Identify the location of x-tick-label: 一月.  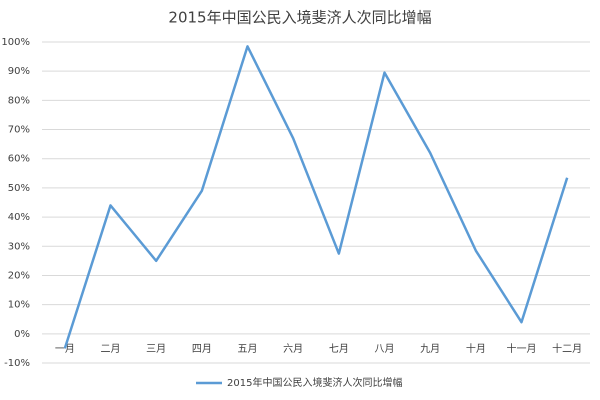
(65, 349).